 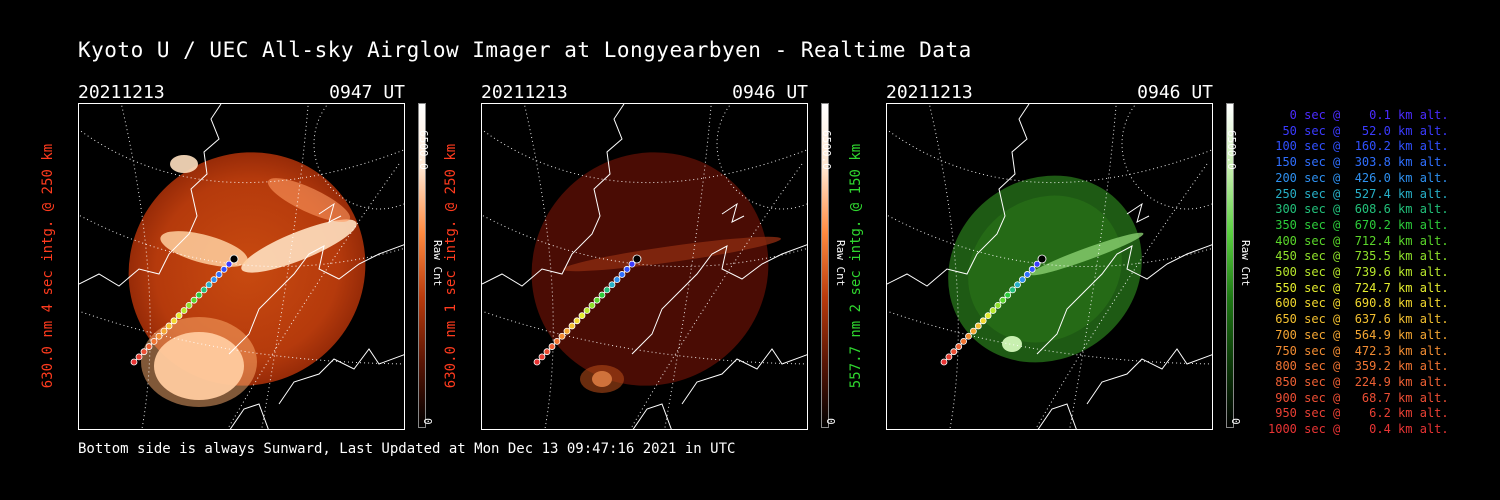 I want to click on legend-entry: 750 sec @ 472.3 km alt., so click(x=1358, y=350).